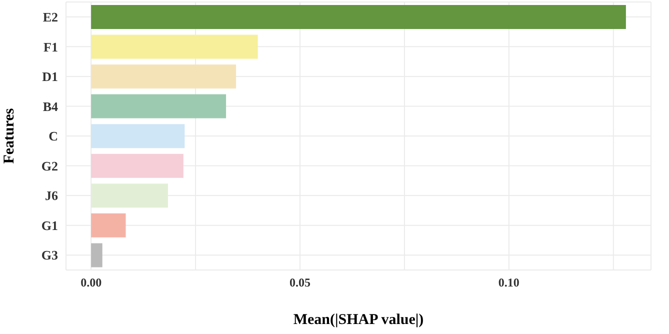  What do you see at coordinates (9, 136) in the screenshot?
I see `y-axis-title: Features` at bounding box center [9, 136].